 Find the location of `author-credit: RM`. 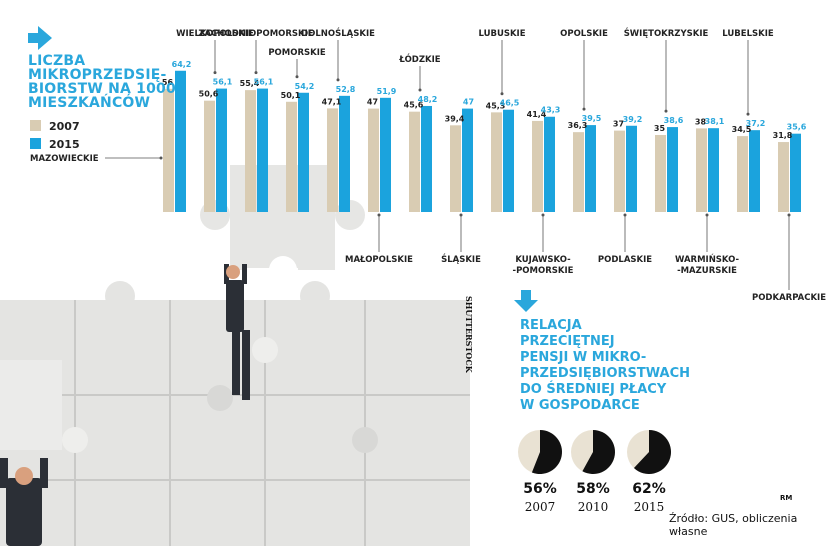

author-credit: RM is located at coordinates (786, 498).